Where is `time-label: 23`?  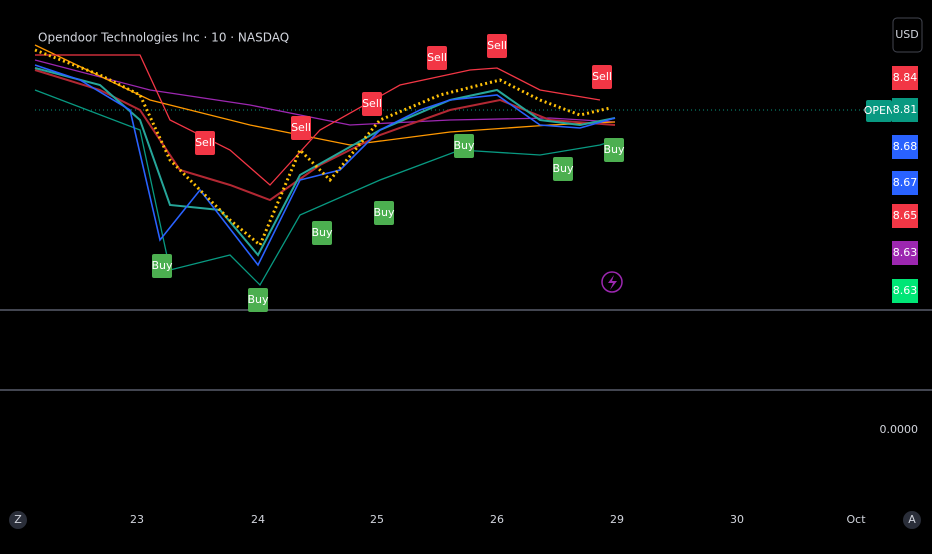 time-label: 23 is located at coordinates (137, 519).